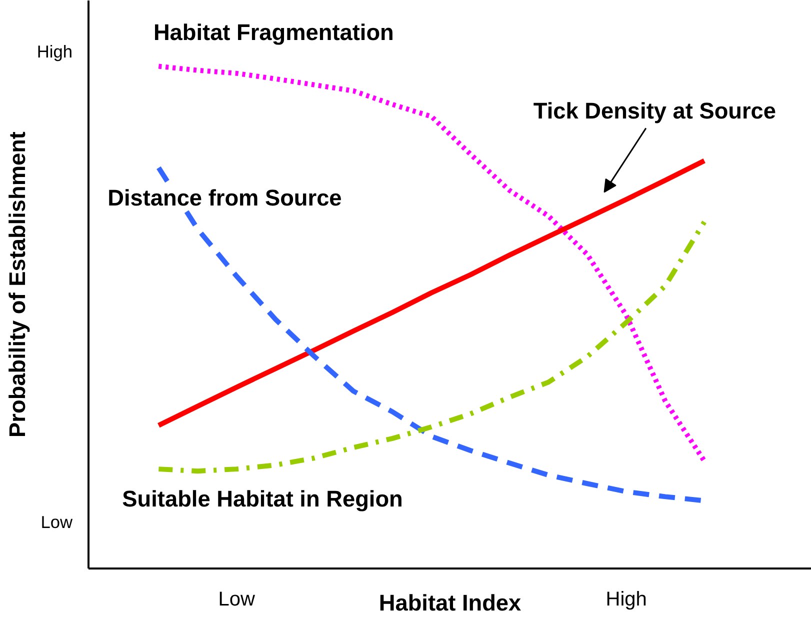 Image resolution: width=811 pixels, height=618 pixels. I want to click on series-label: Distance from Source, so click(225, 197).